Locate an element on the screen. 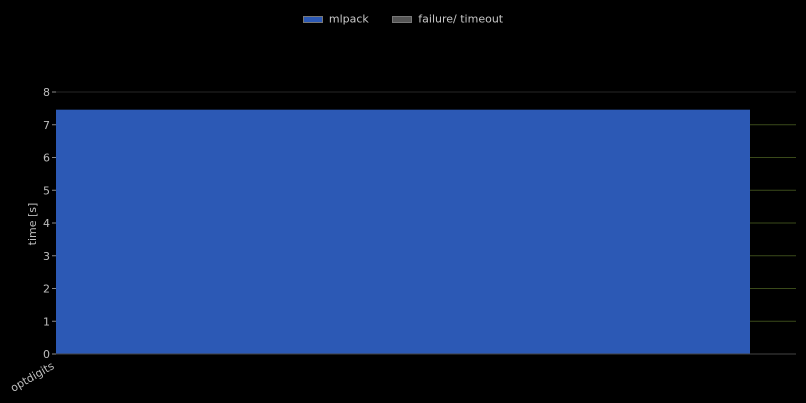 The width and height of the screenshot is (806, 403). legend-swatch-failure is located at coordinates (402, 19).